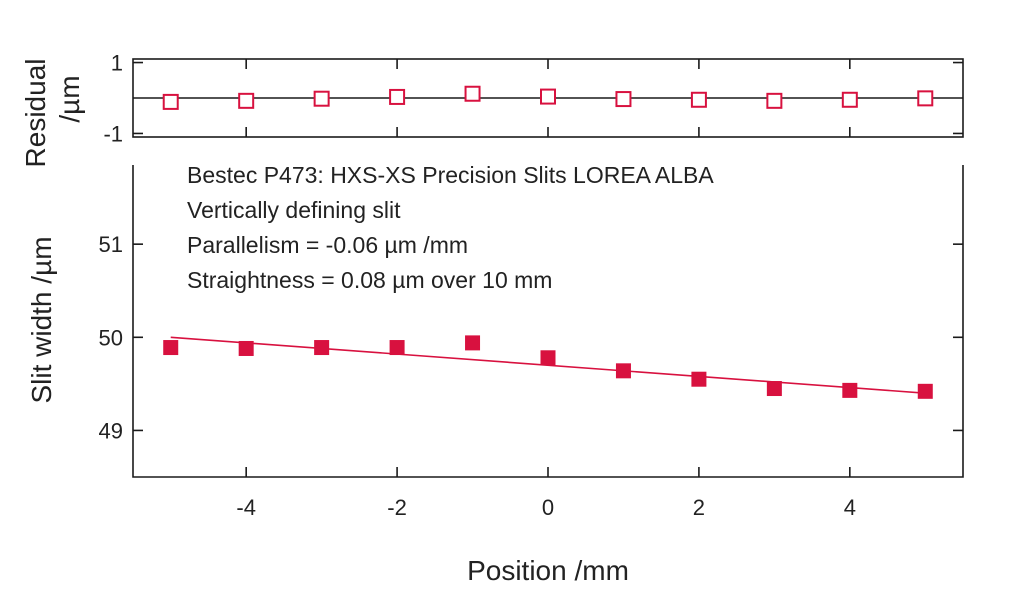 Image resolution: width=1024 pixels, height=589 pixels. I want to click on residual-ticks: 1 -1, so click(533, 98).